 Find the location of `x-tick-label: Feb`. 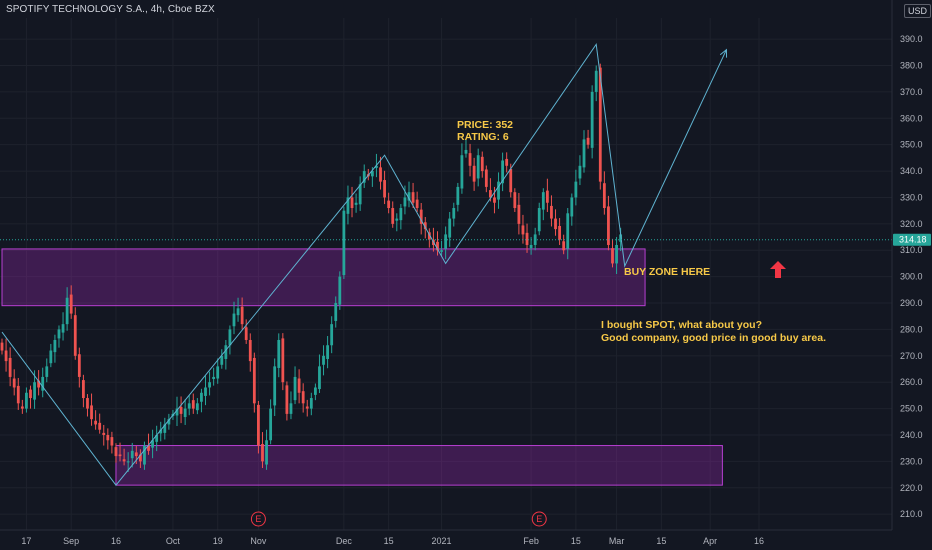

x-tick-label: Feb is located at coordinates (531, 541).